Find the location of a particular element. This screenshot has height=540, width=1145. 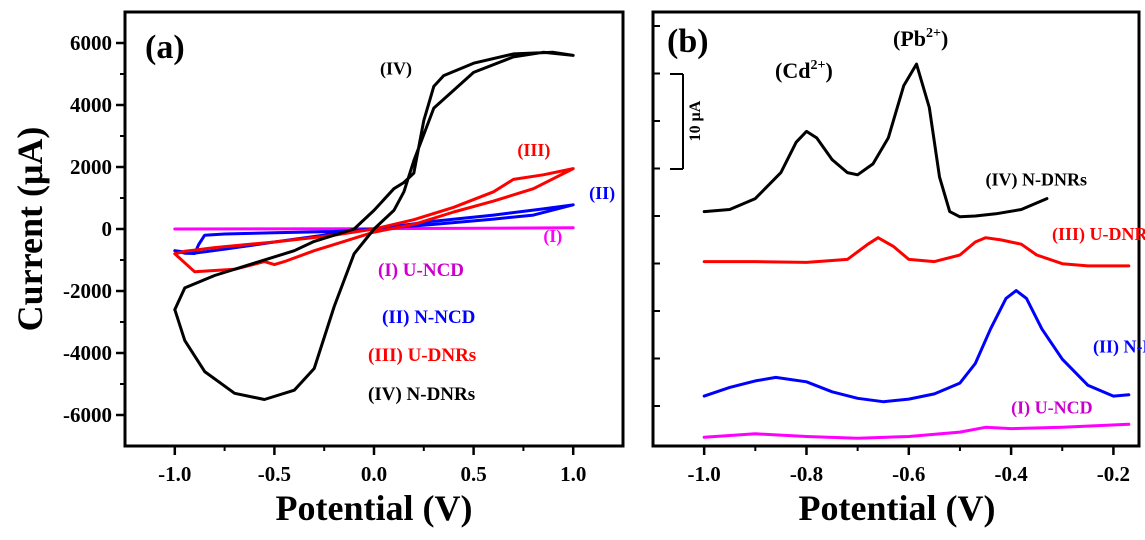

scale-bar-label: 10 μA is located at coordinates (695, 120).